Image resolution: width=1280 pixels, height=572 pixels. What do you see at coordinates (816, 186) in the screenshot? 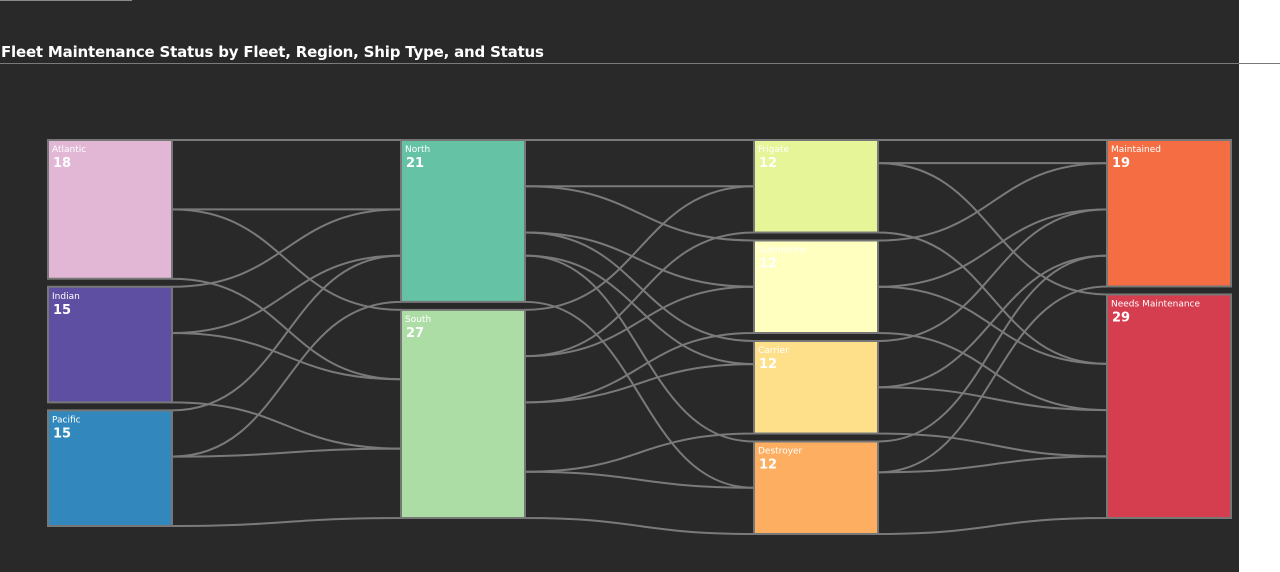
I see `node-rect-frigate` at bounding box center [816, 186].